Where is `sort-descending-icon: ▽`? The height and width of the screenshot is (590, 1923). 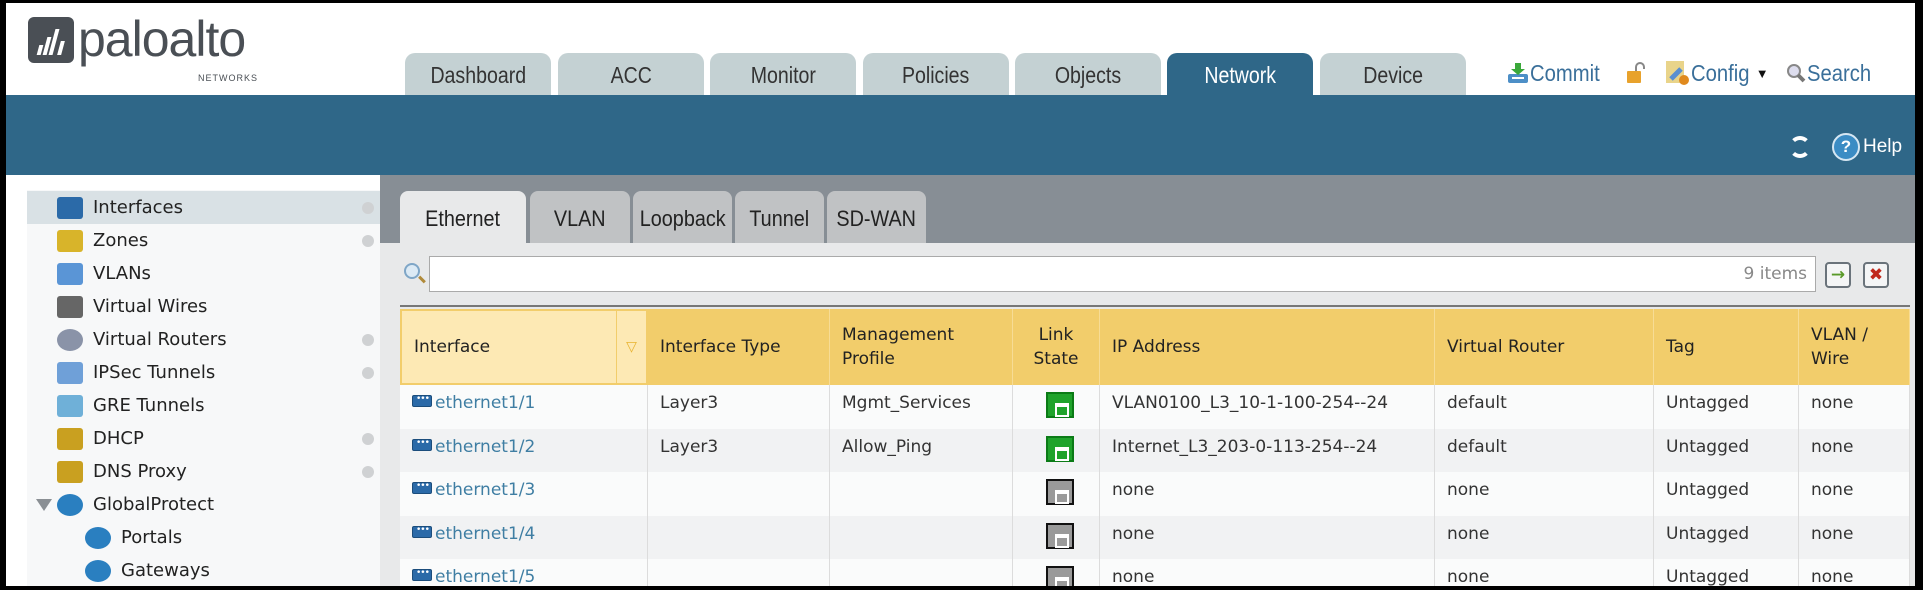 sort-descending-icon: ▽ is located at coordinates (631, 347).